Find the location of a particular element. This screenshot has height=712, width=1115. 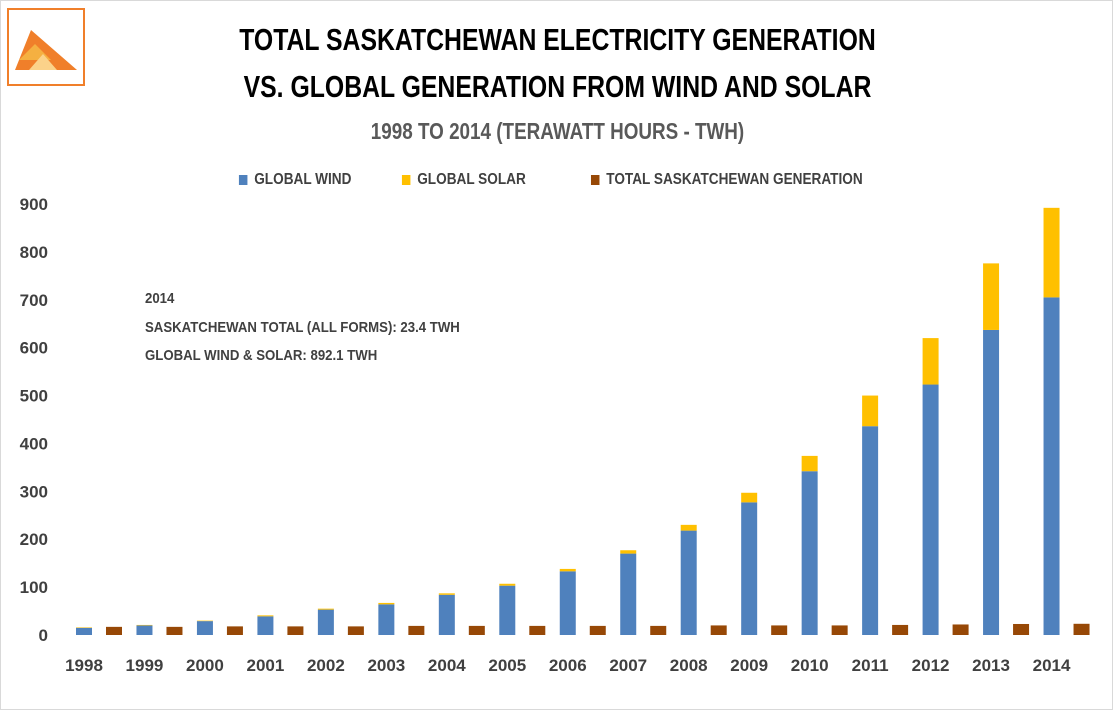

x-tick-label: 2010 is located at coordinates (810, 665).